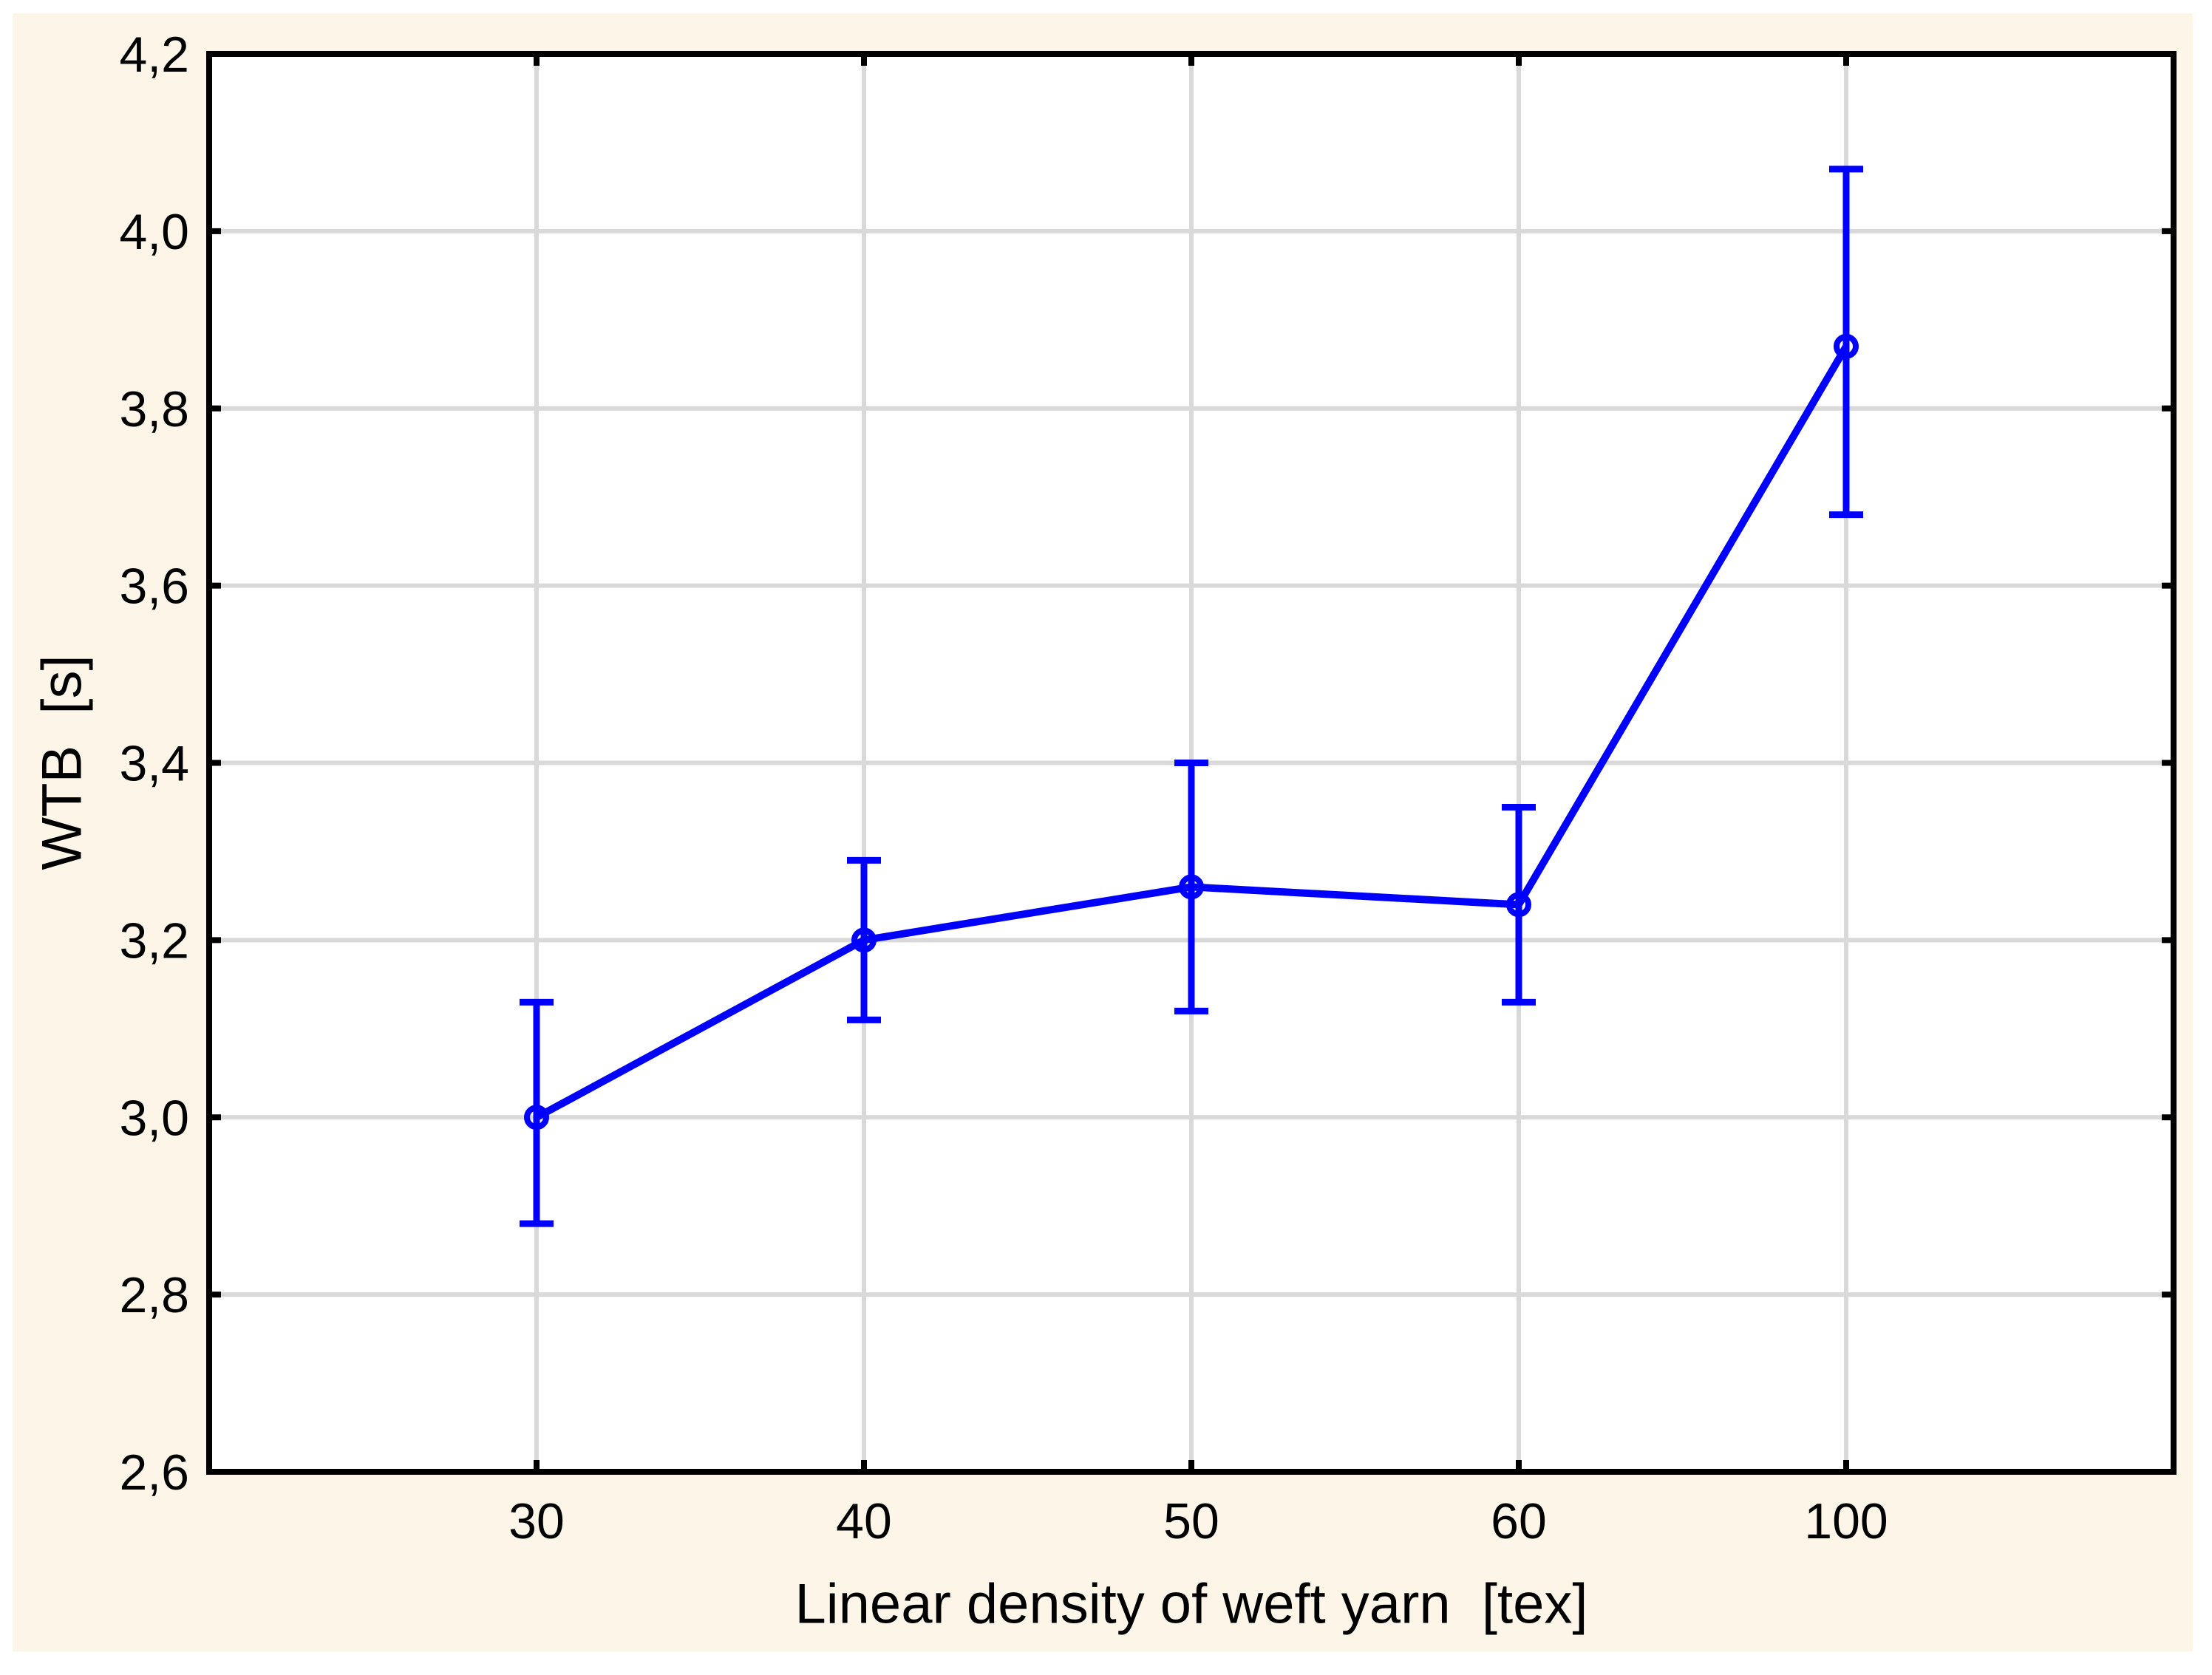 The image size is (2212, 1675). What do you see at coordinates (154, 941) in the screenshot?
I see `y-tick-label: 3,2` at bounding box center [154, 941].